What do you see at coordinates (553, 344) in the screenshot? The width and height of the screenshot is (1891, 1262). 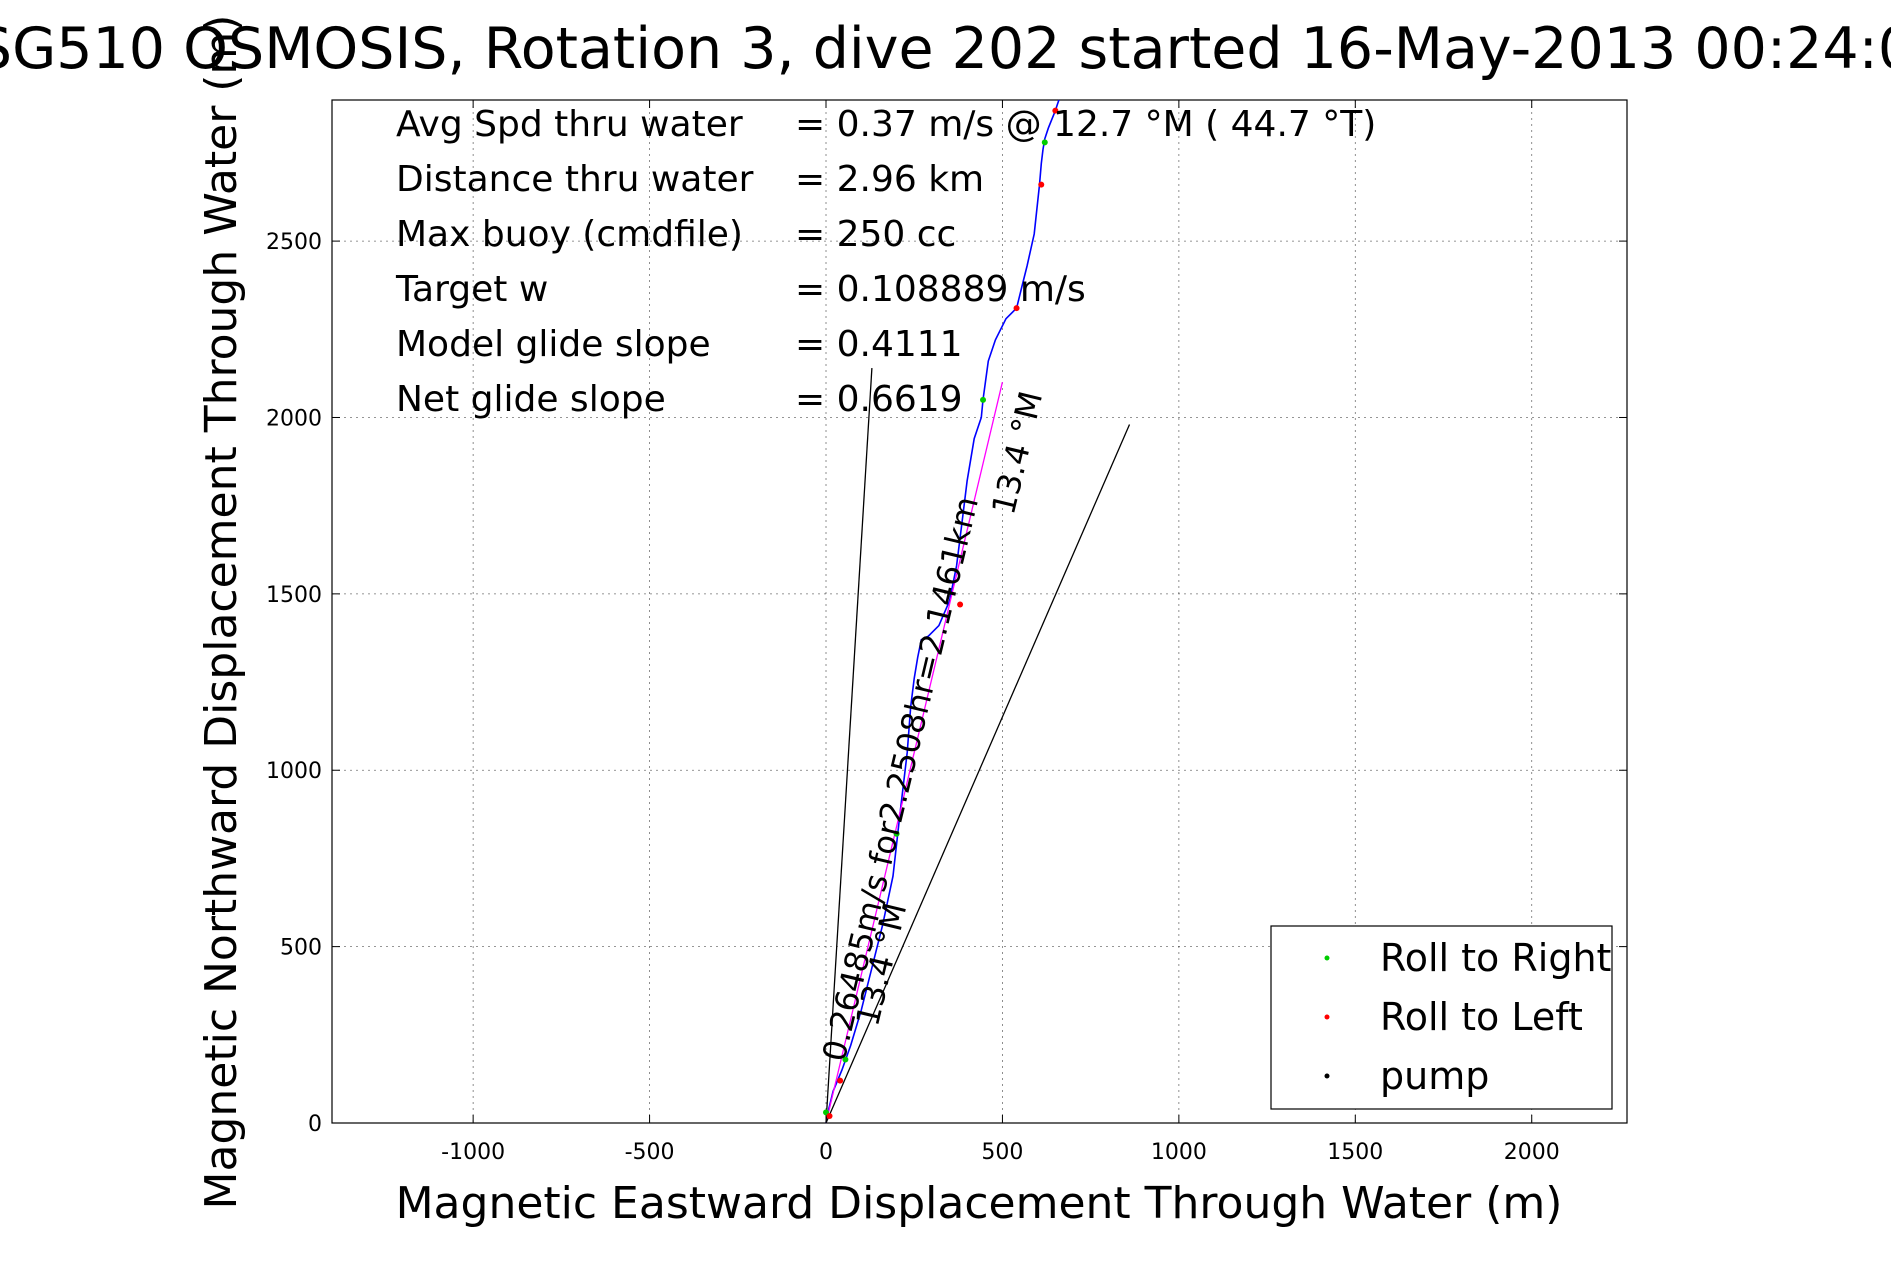 I see `info-label: Model glide slope` at bounding box center [553, 344].